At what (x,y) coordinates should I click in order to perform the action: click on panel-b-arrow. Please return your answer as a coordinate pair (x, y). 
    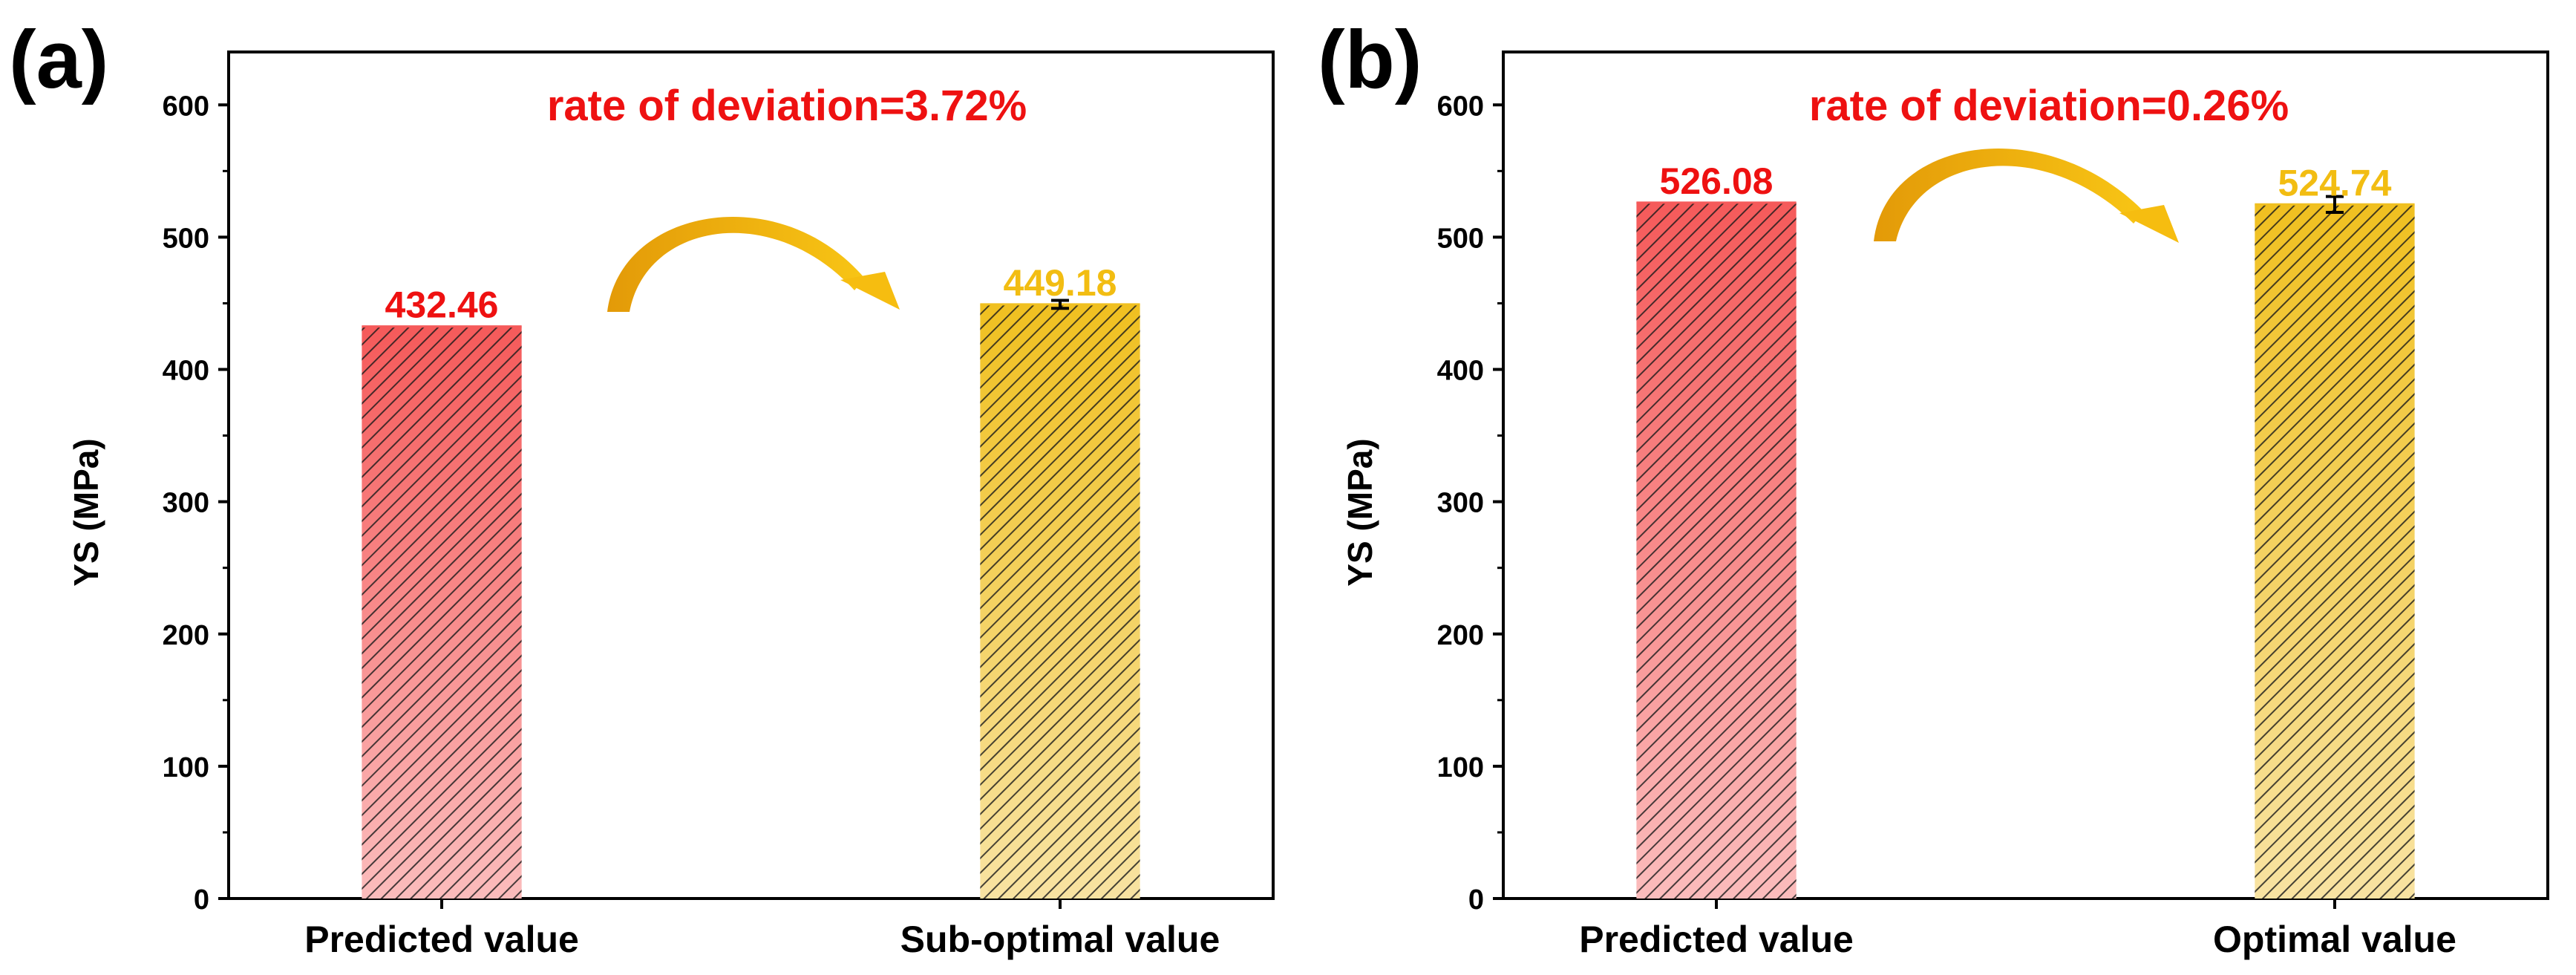
    Looking at the image, I should click on (2027, 195).